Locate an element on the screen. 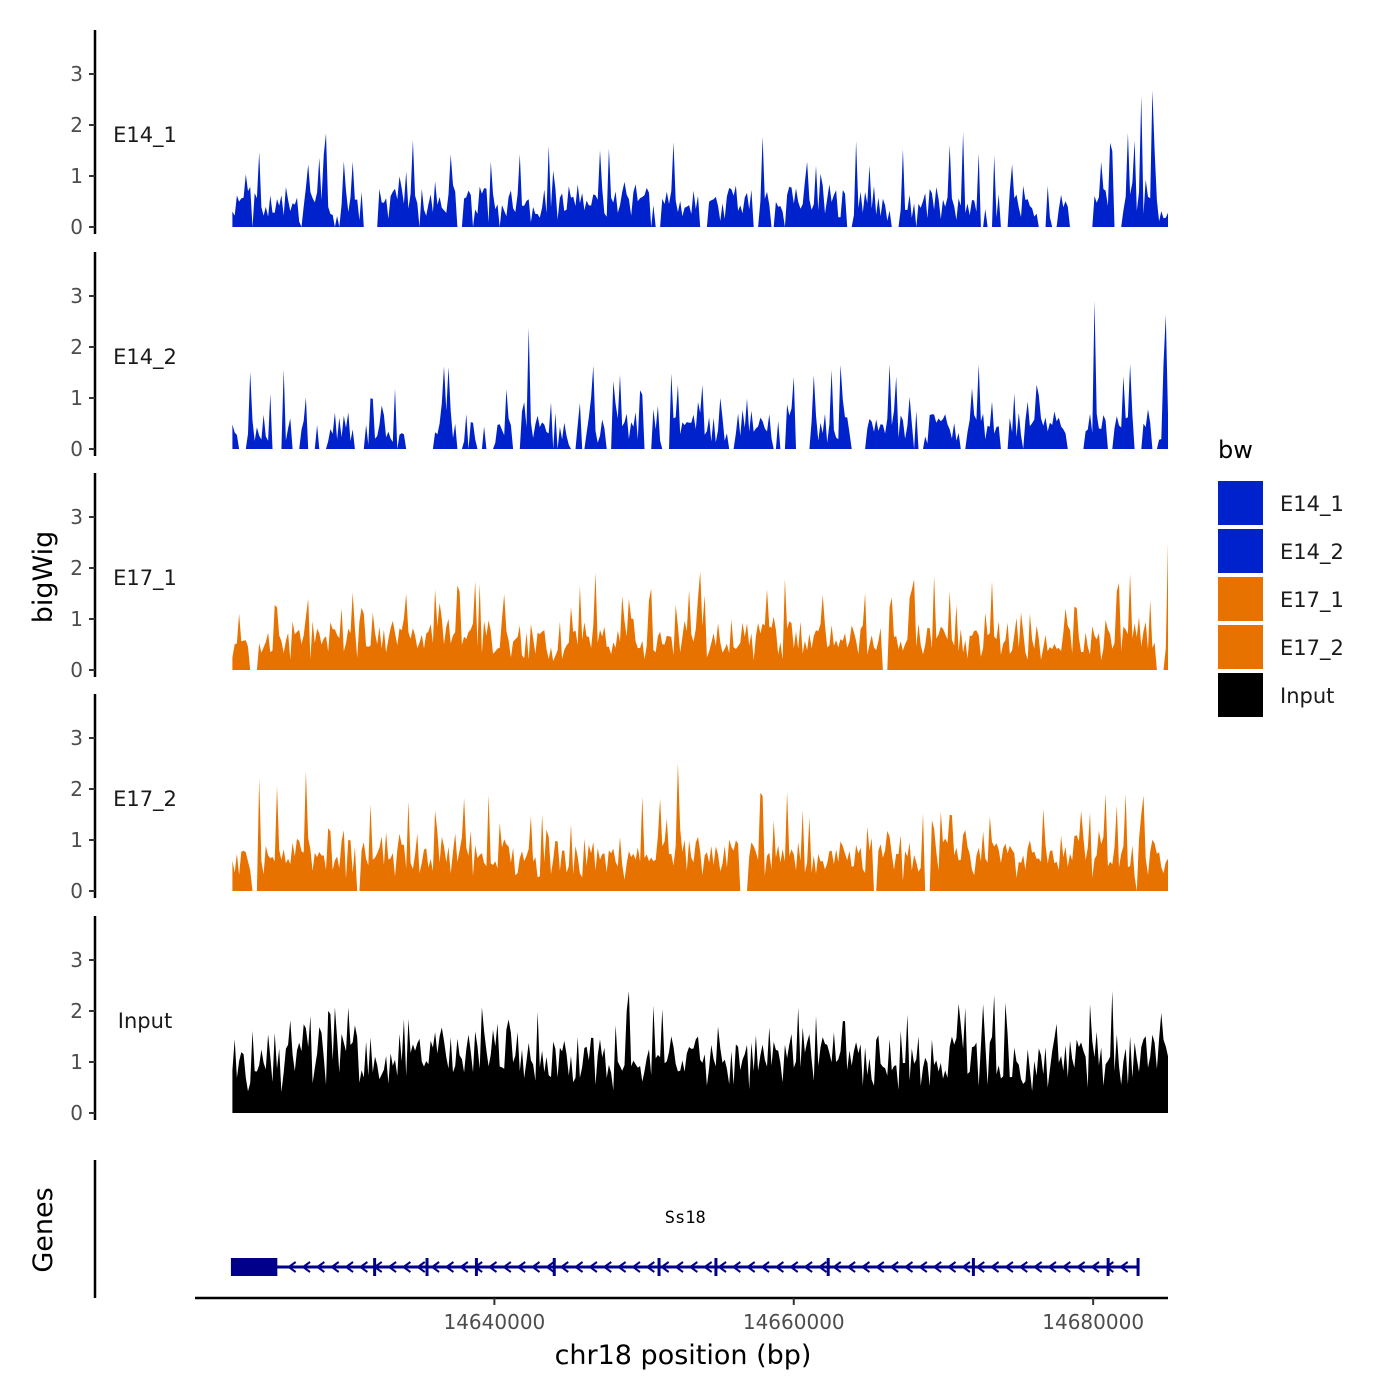  x-tick-label: 14640000 is located at coordinates (494, 1322).